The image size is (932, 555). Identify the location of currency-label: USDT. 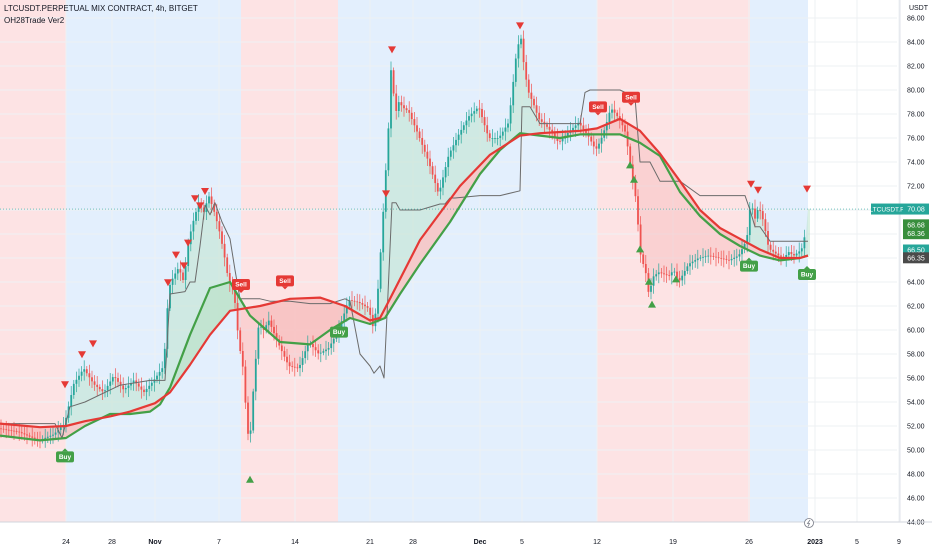
(919, 8).